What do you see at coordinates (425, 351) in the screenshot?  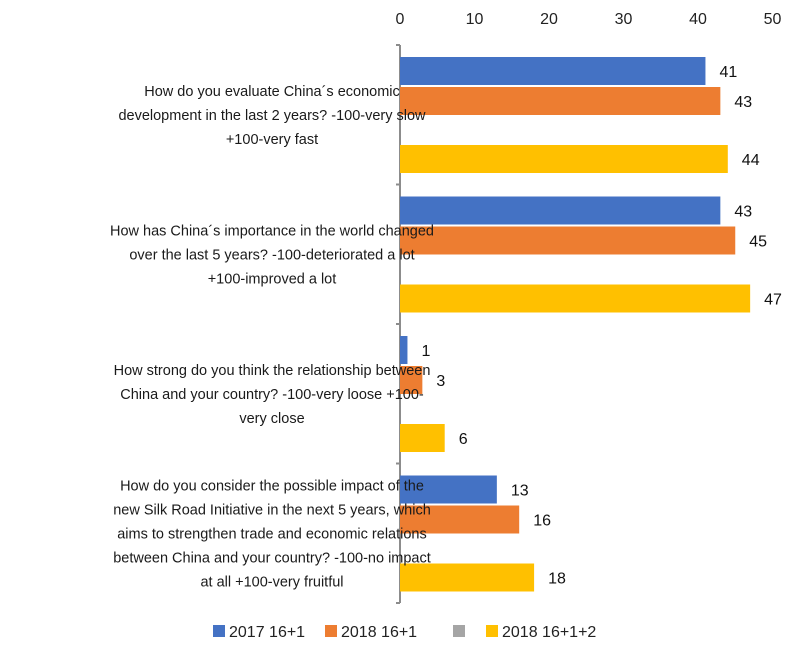 I see `data-label: 1` at bounding box center [425, 351].